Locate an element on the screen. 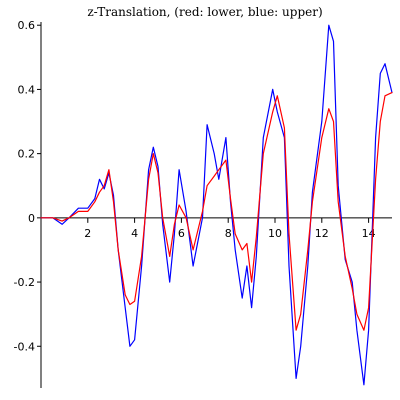 The width and height of the screenshot is (400, 400). y-tick-label: 0.6 is located at coordinates (27, 25).